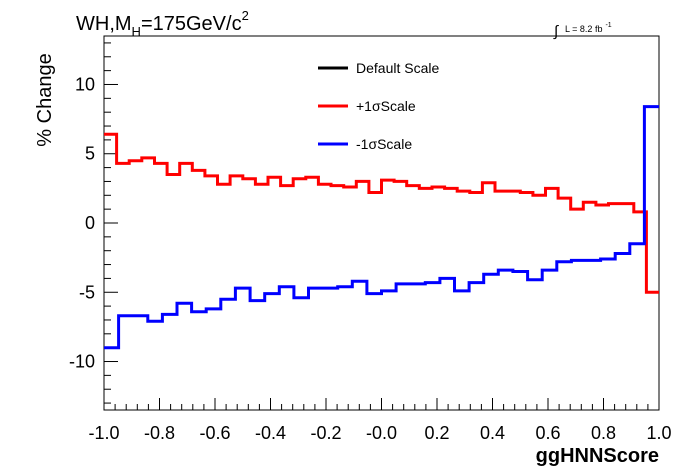 The width and height of the screenshot is (696, 472). Describe the element at coordinates (90, 223) in the screenshot. I see `y-tick-label: 0` at that location.